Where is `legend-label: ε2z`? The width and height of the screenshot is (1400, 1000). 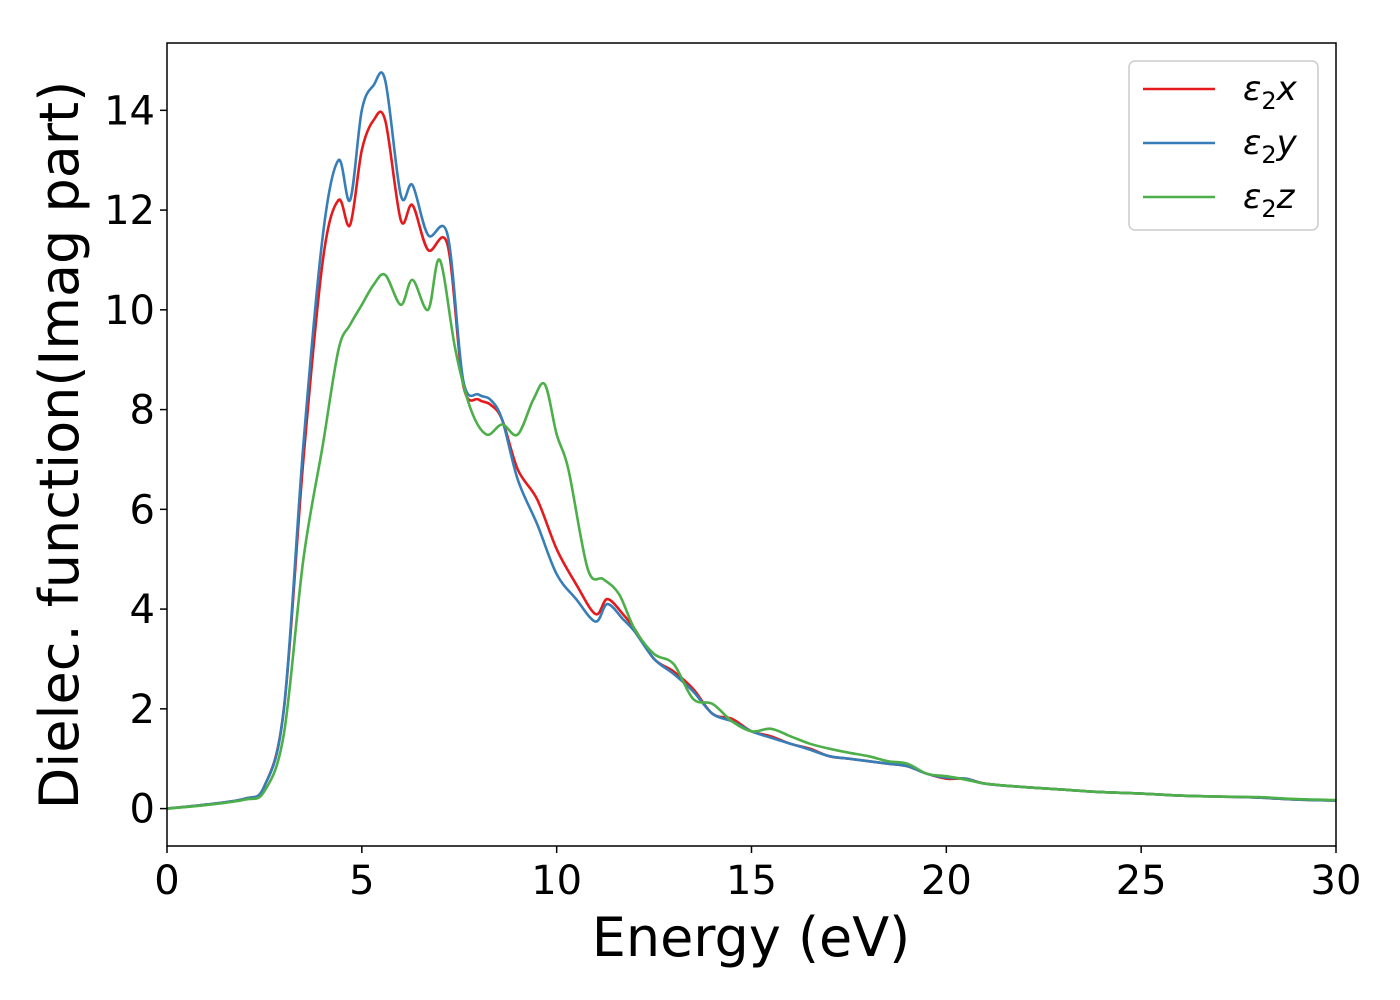
legend-label: ε2z is located at coordinates (1269, 200).